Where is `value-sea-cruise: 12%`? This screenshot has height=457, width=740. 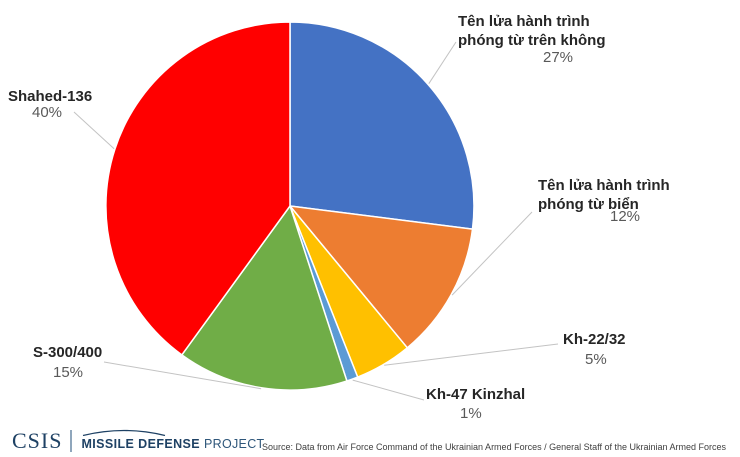 value-sea-cruise: 12% is located at coordinates (625, 216).